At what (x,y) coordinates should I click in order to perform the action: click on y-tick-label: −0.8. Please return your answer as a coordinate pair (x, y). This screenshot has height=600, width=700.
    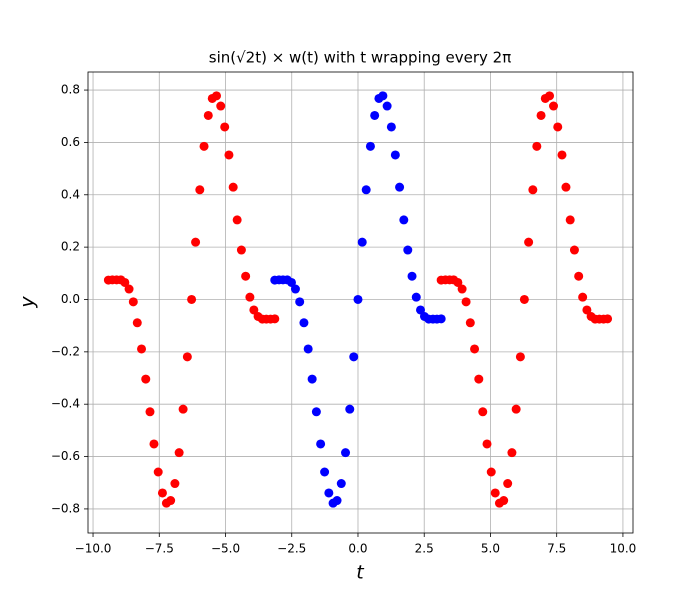
    Looking at the image, I should click on (65, 508).